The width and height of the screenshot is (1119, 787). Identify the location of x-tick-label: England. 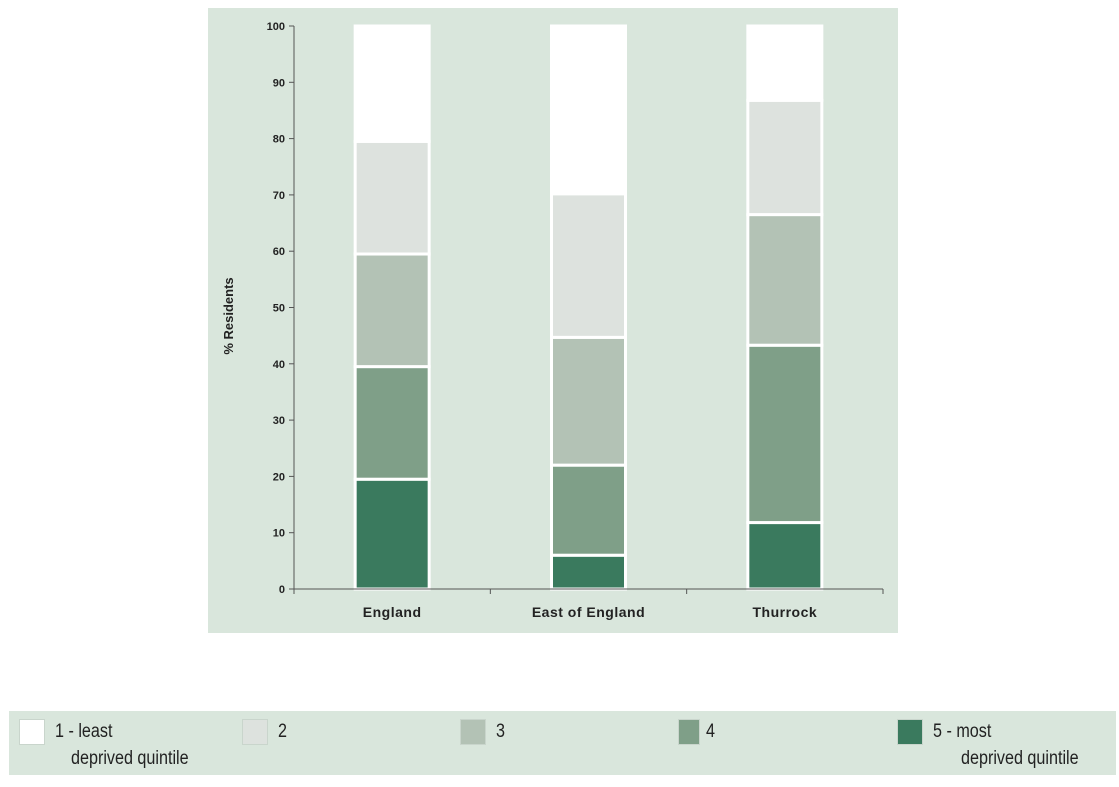
(392, 612).